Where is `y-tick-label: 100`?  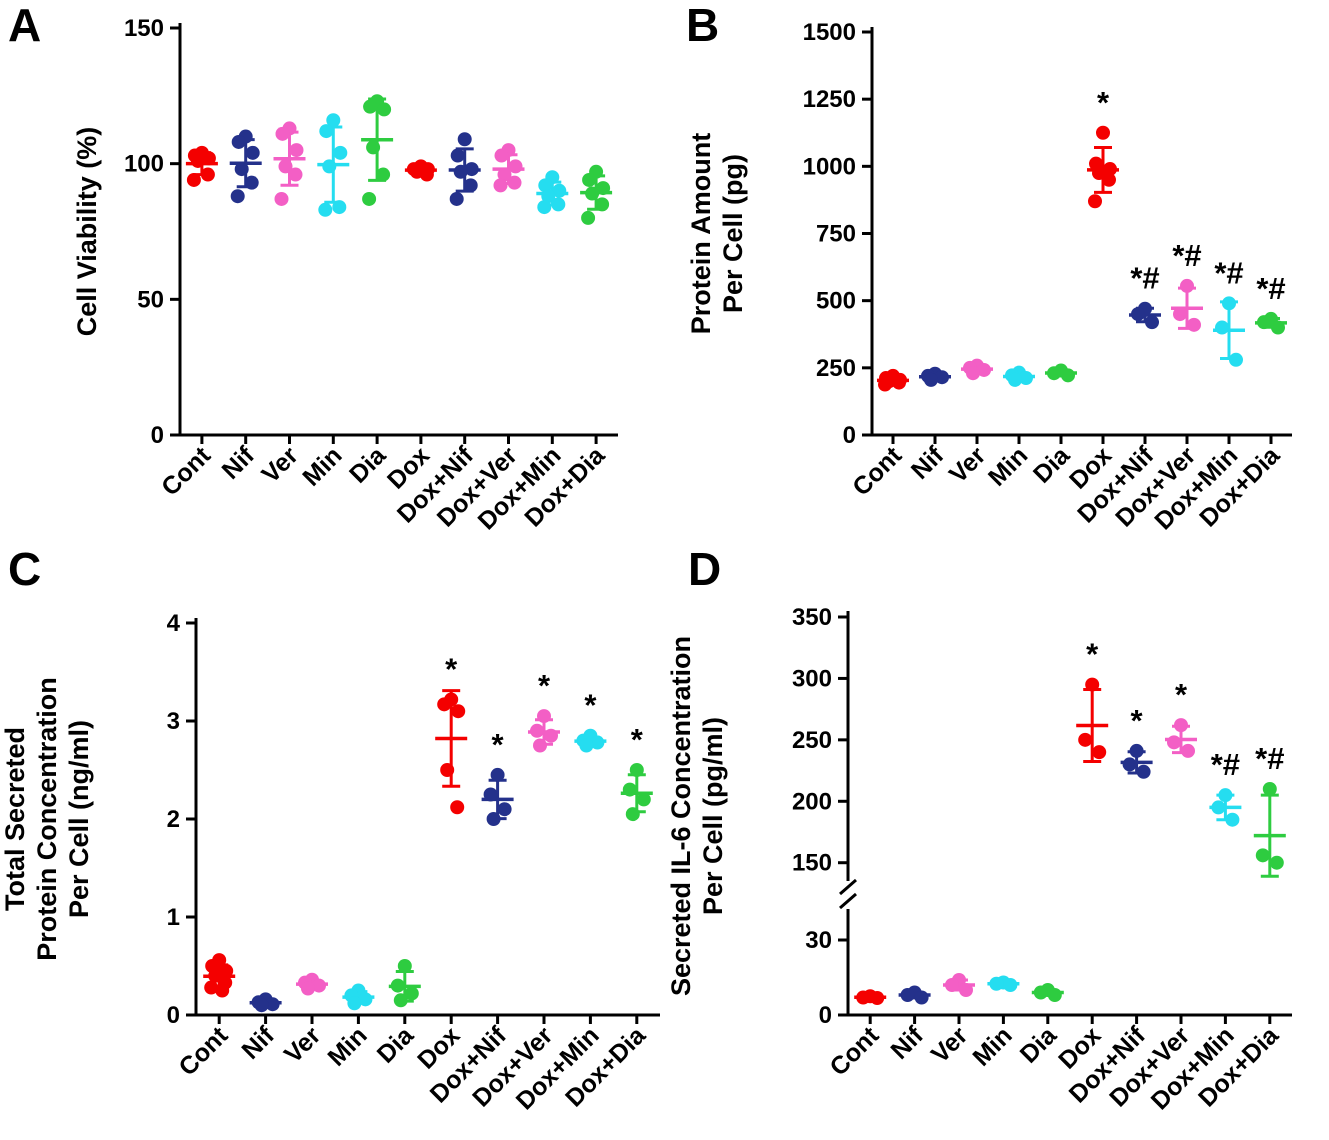
y-tick-label: 100 is located at coordinates (144, 164).